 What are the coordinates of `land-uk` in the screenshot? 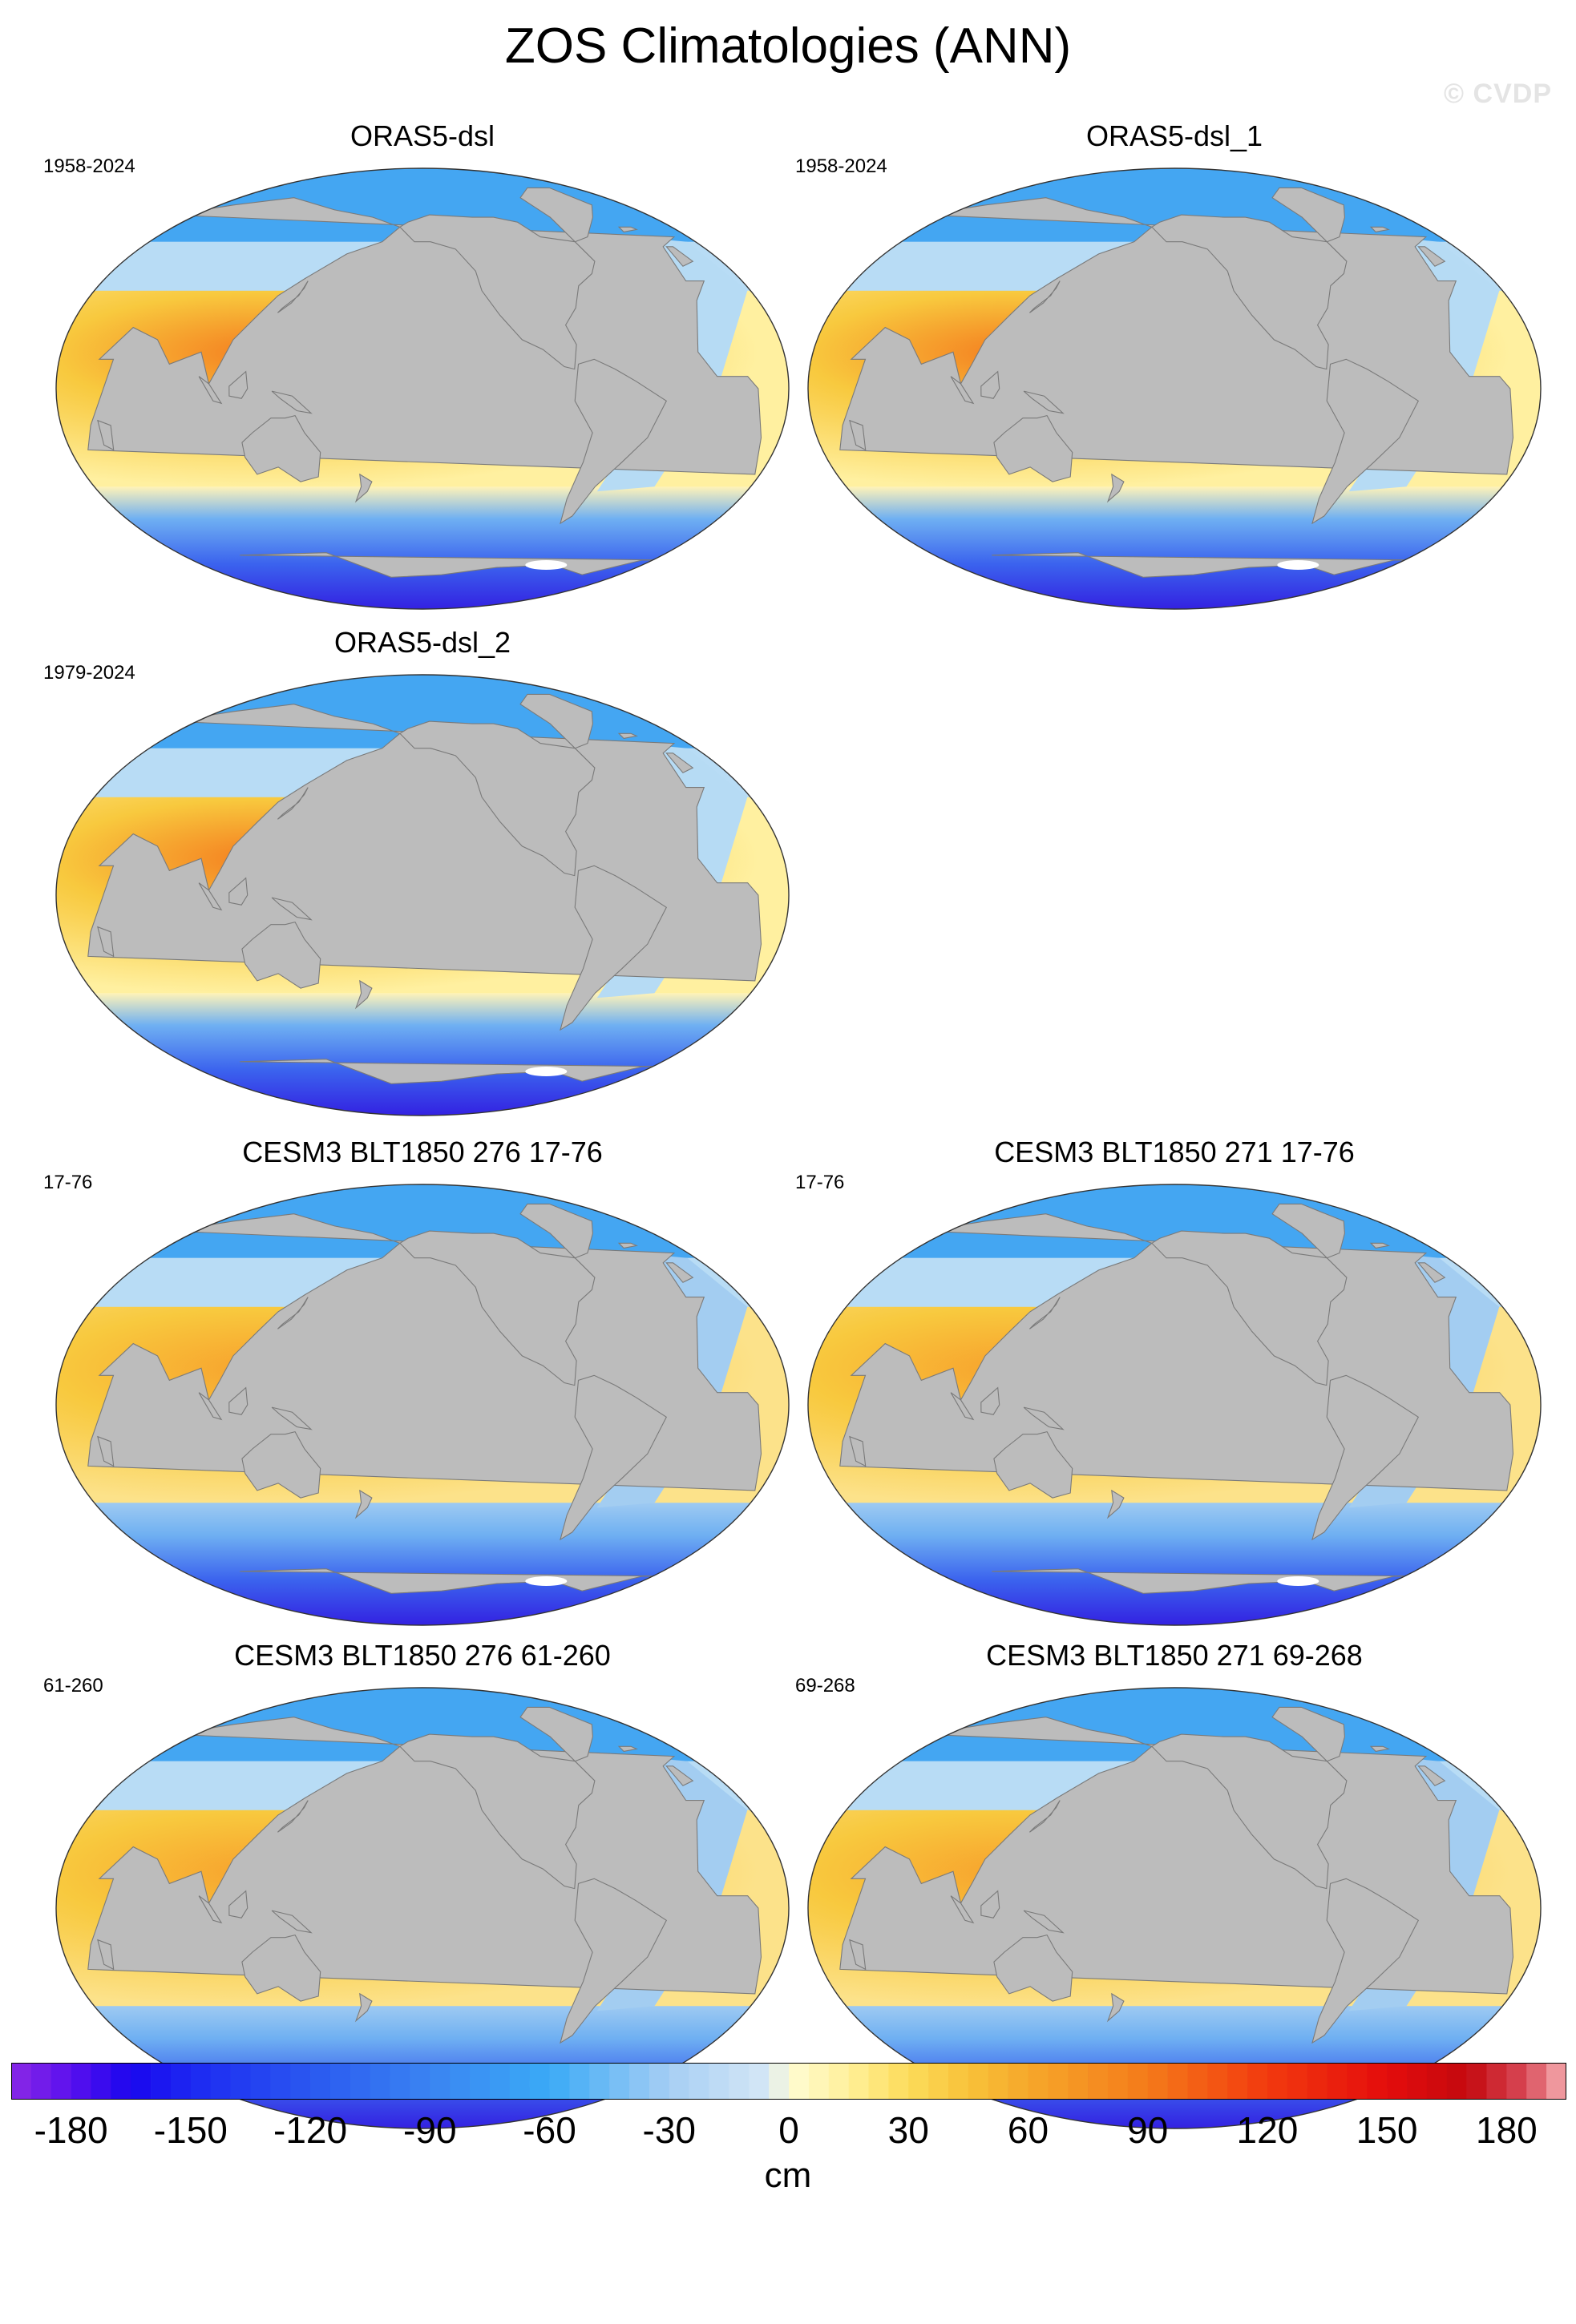 It's located at (679, 762).